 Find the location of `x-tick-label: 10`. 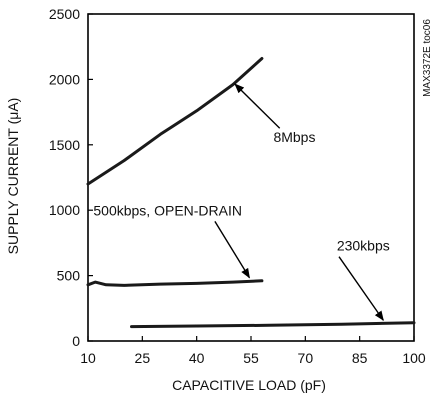

x-tick-label: 10 is located at coordinates (88, 358).